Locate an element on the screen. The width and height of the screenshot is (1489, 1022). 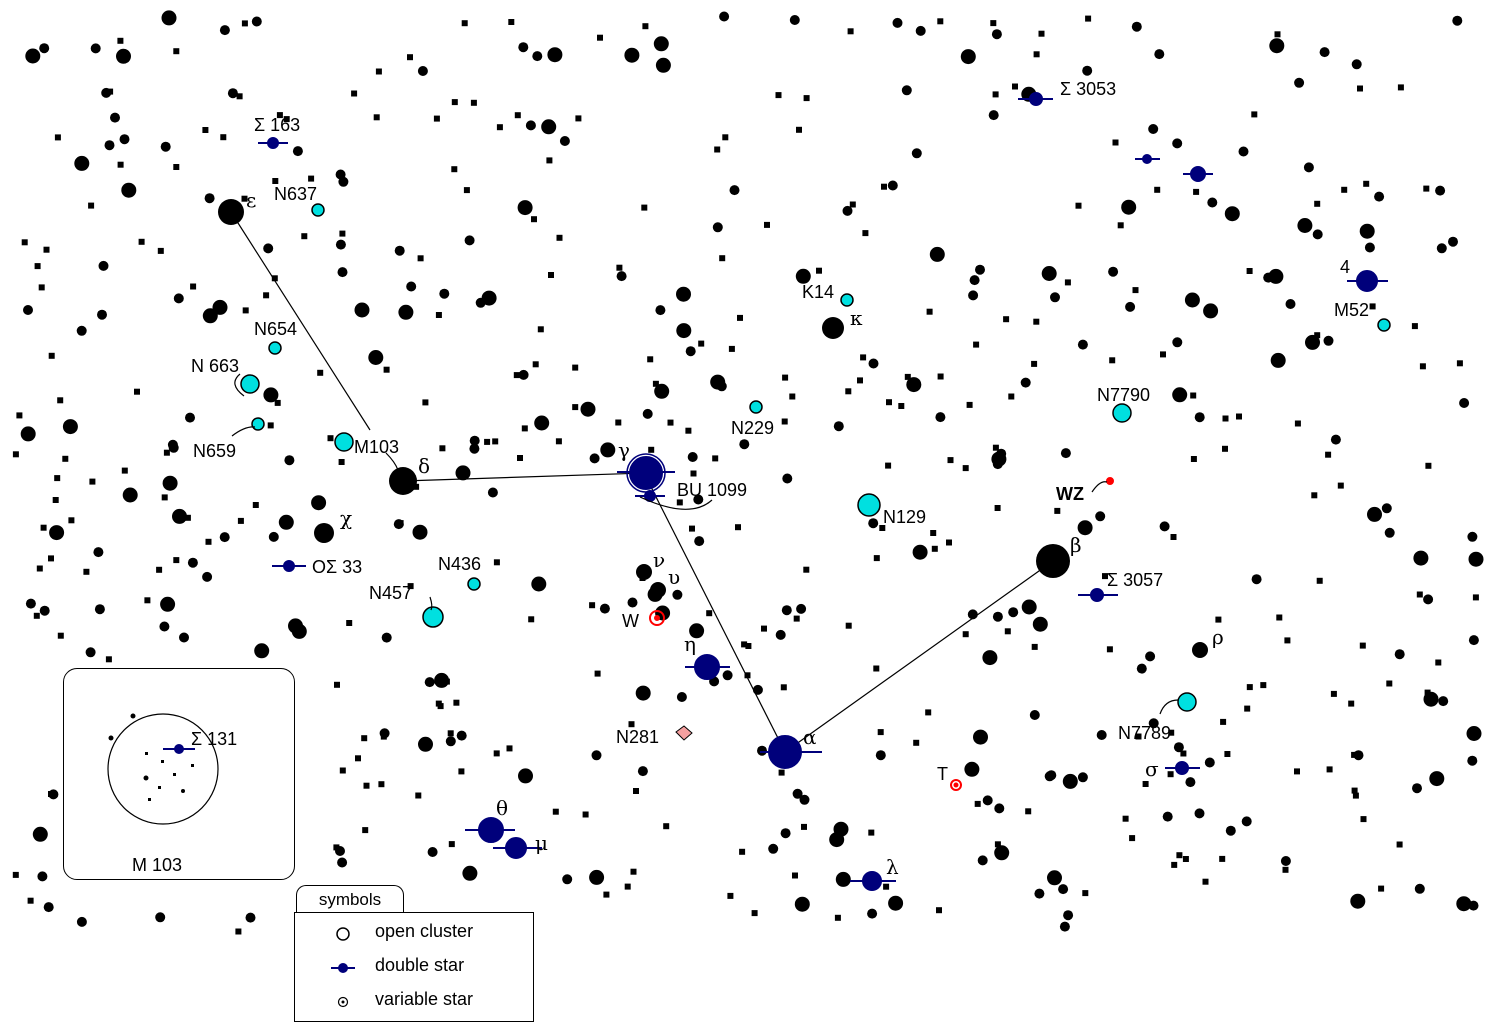
label-mu: μ is located at coordinates (541, 843).